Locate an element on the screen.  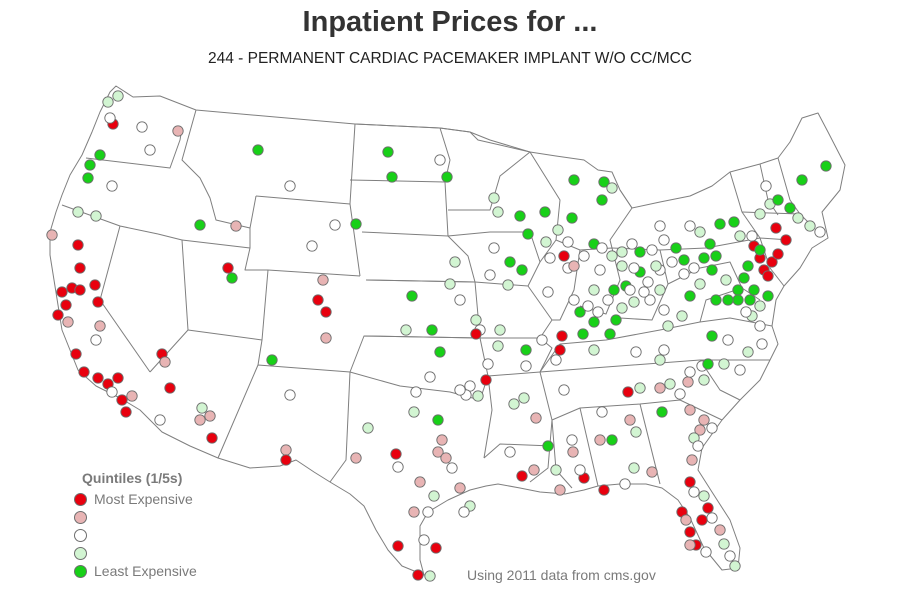
legend-label-5: Least Expensive is located at coordinates (145, 571).